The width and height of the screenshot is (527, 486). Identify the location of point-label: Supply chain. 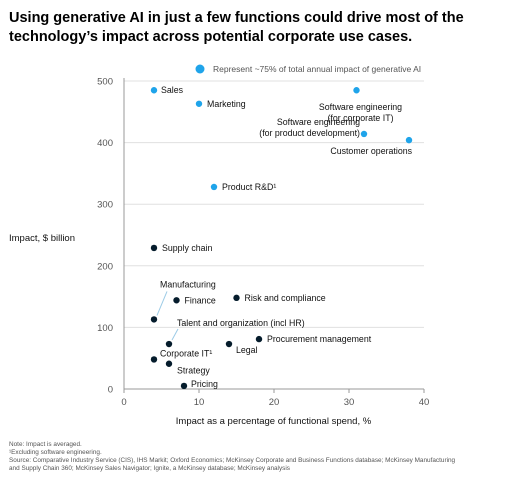
(187, 248).